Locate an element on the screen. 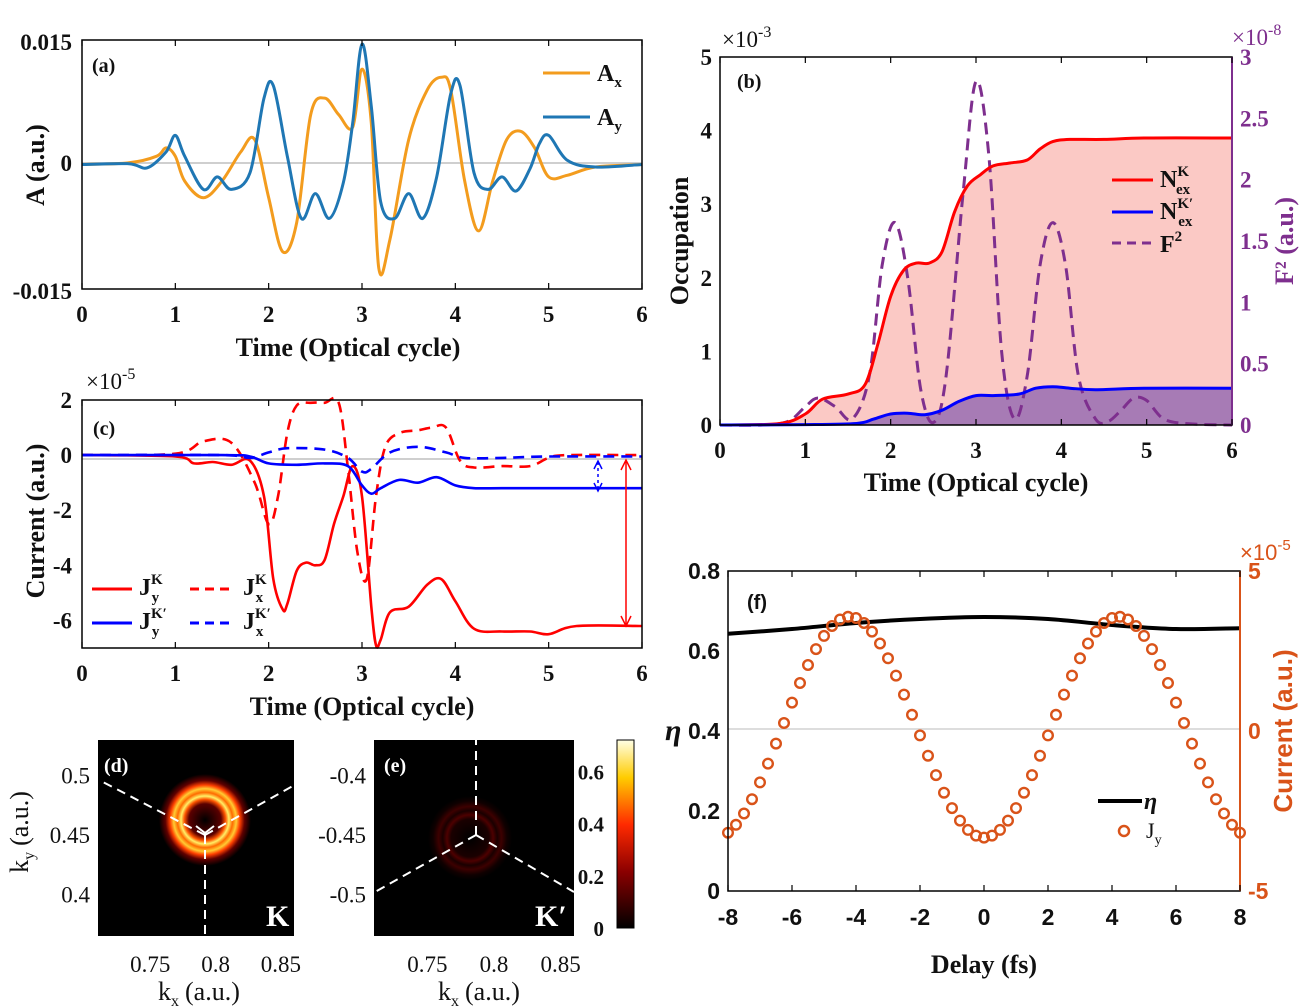 The width and height of the screenshot is (1308, 1007). y-tick-label: -5 is located at coordinates (1258, 891).